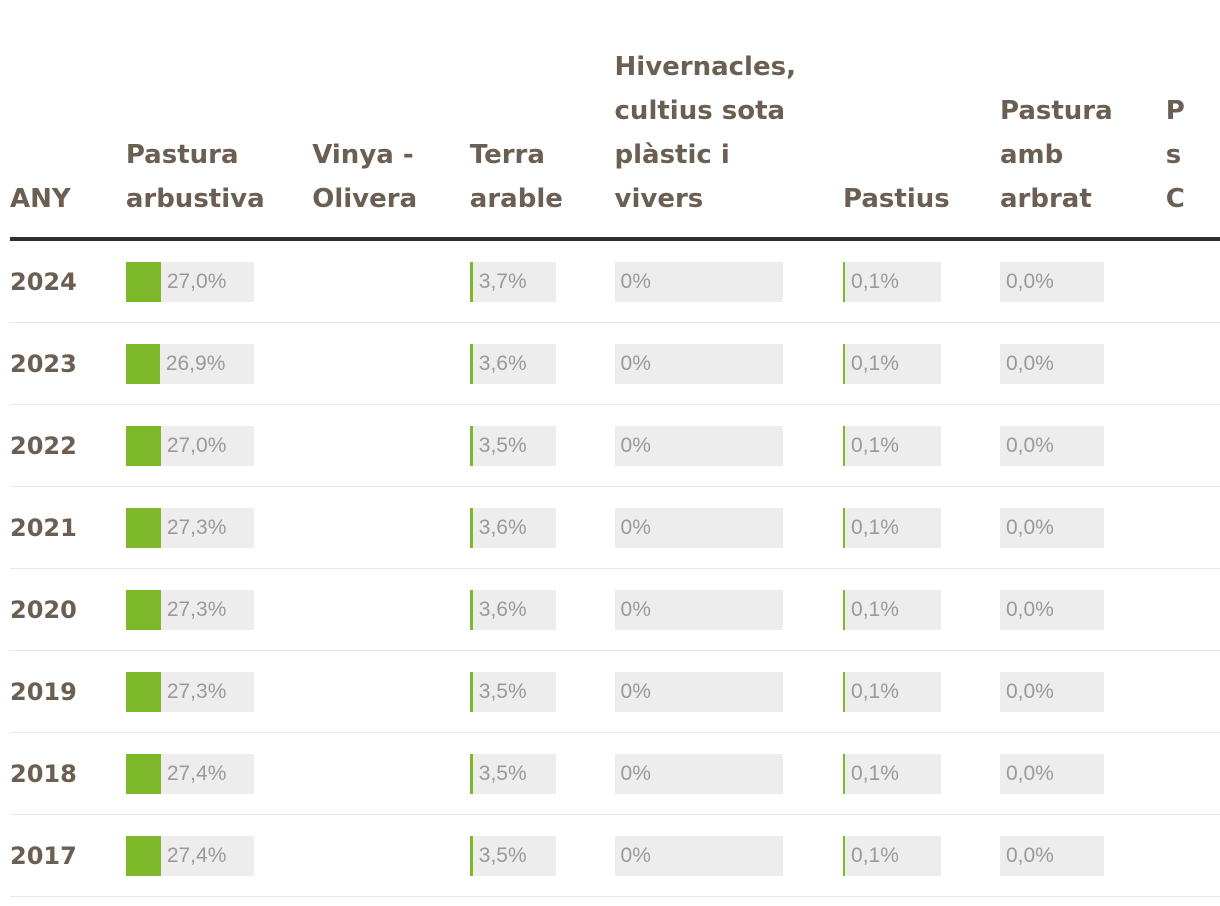 This screenshot has height=906, width=1220. I want to click on bar-track: 27,3%, so click(189, 609).